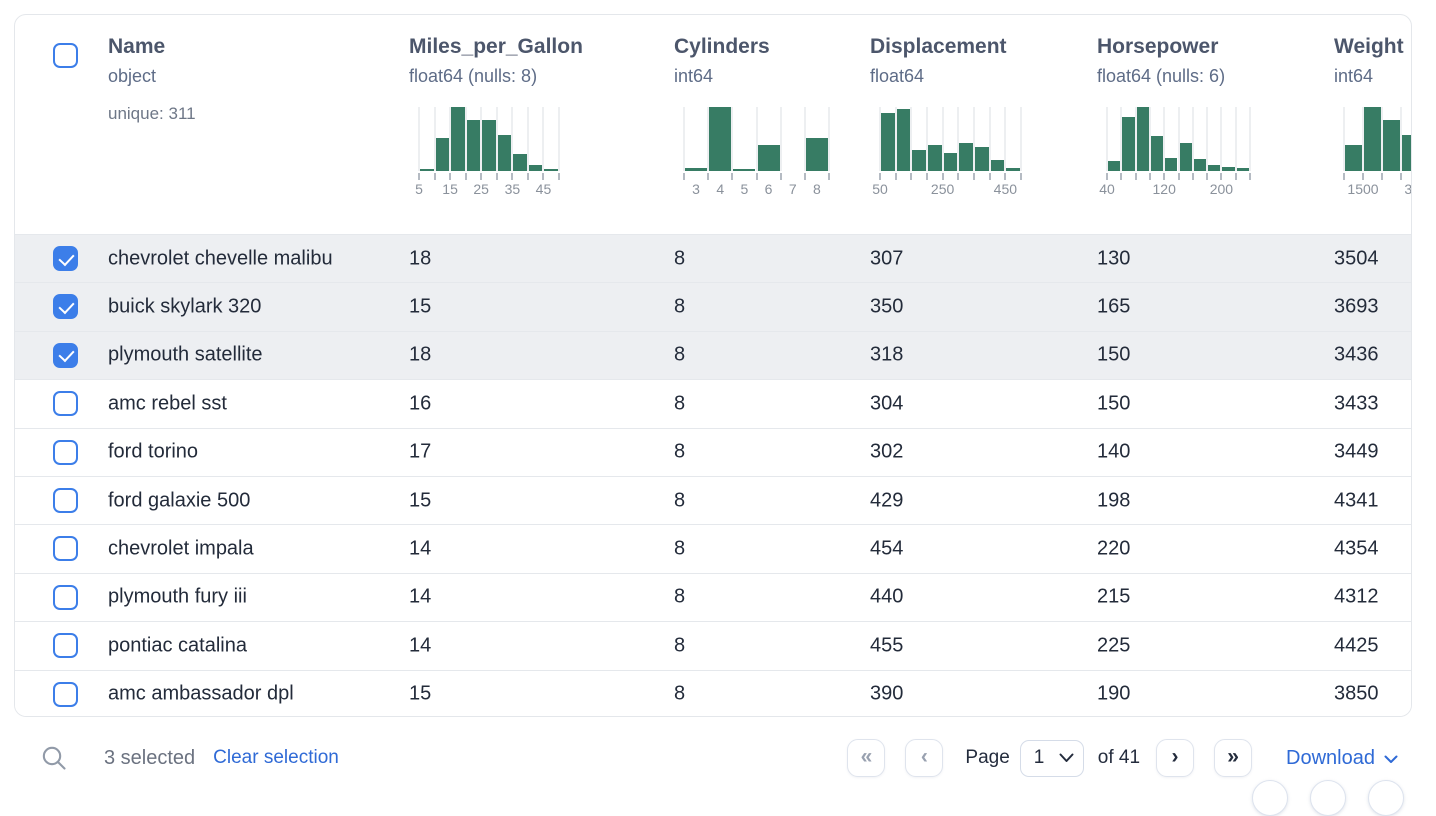 The image size is (1436, 816). What do you see at coordinates (713, 548) in the screenshot?
I see `table-row: chevrolet impala 14 8 454 220 4354` at bounding box center [713, 548].